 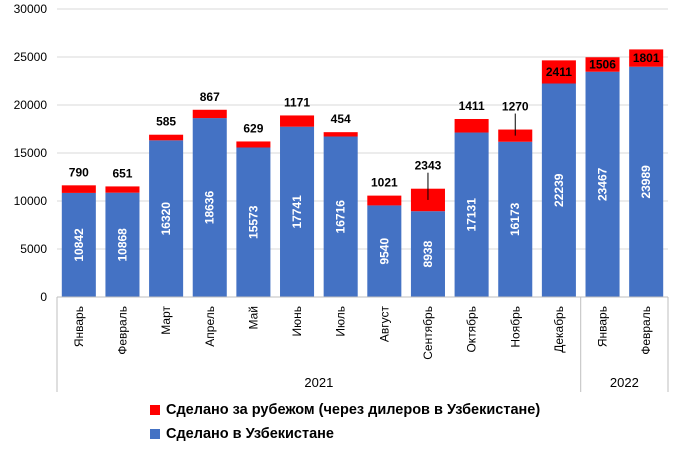 I want to click on data-label-abroad: 585, so click(x=166, y=122).